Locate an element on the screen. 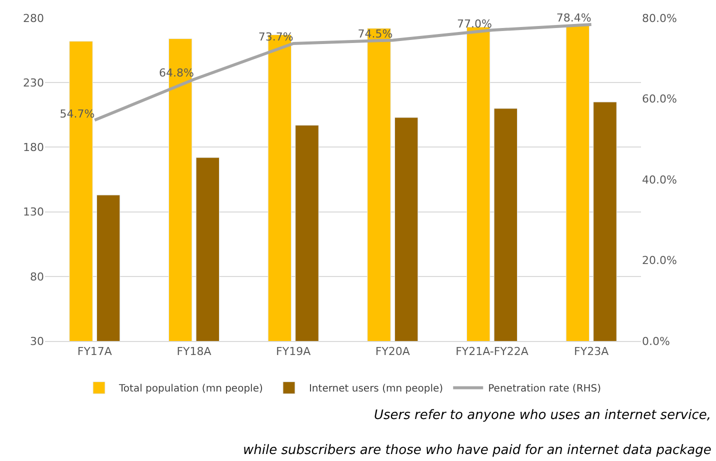 The height and width of the screenshot is (461, 716). y2-tick-label: 0.0% is located at coordinates (656, 341).